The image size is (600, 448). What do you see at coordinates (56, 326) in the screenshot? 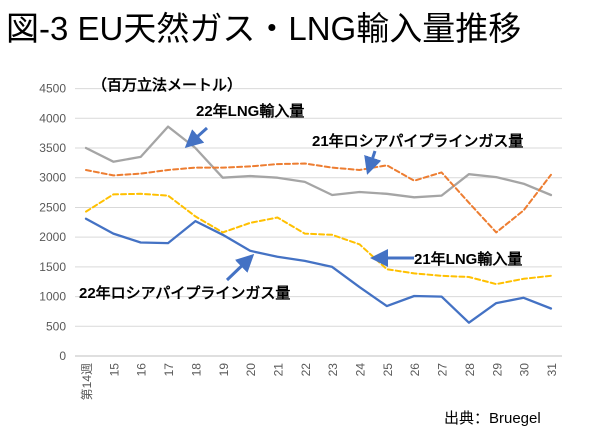
I see `svg-text: 500` at bounding box center [56, 326].